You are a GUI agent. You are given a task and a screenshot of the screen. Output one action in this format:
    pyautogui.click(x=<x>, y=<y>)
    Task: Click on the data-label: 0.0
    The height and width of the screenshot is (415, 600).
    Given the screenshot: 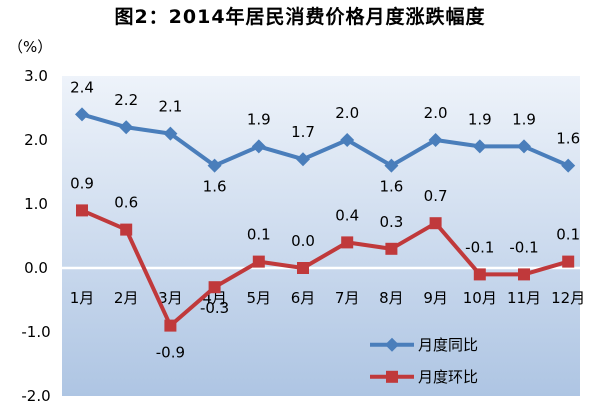 What is the action you would take?
    pyautogui.click(x=303, y=241)
    